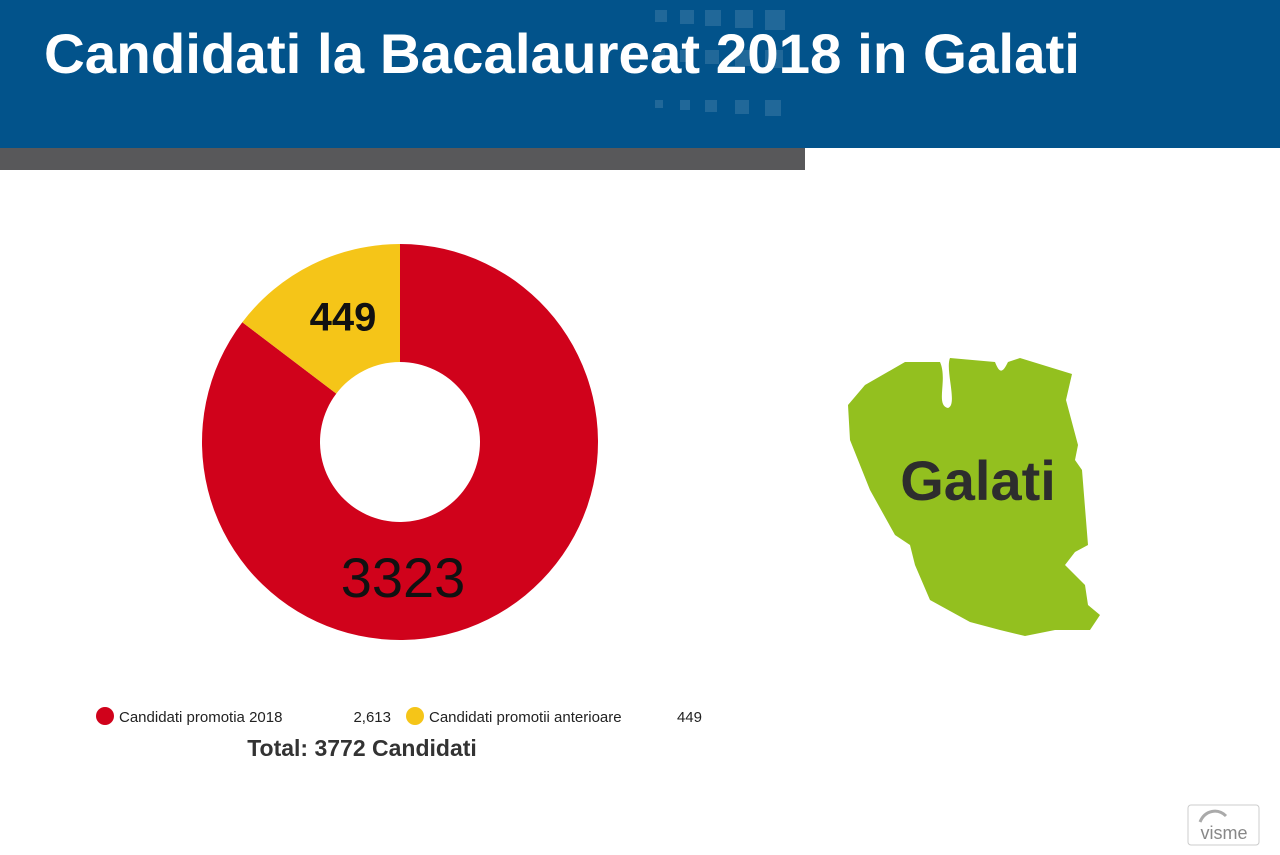  I want to click on slice-annotation: 3323, so click(403, 577).